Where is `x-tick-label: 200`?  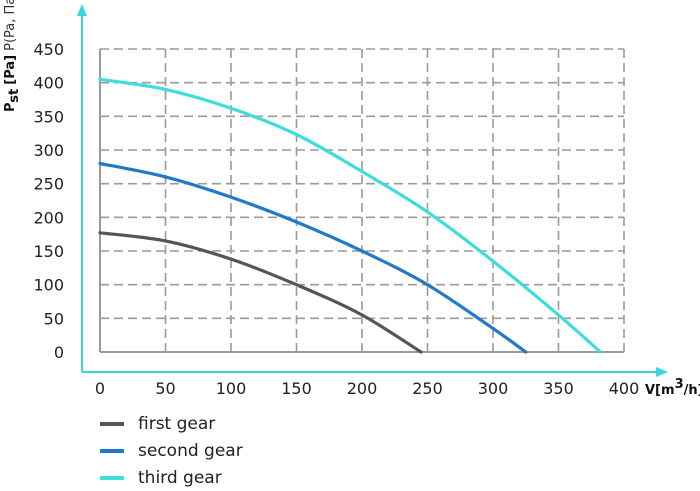
x-tick-label: 200 is located at coordinates (362, 388).